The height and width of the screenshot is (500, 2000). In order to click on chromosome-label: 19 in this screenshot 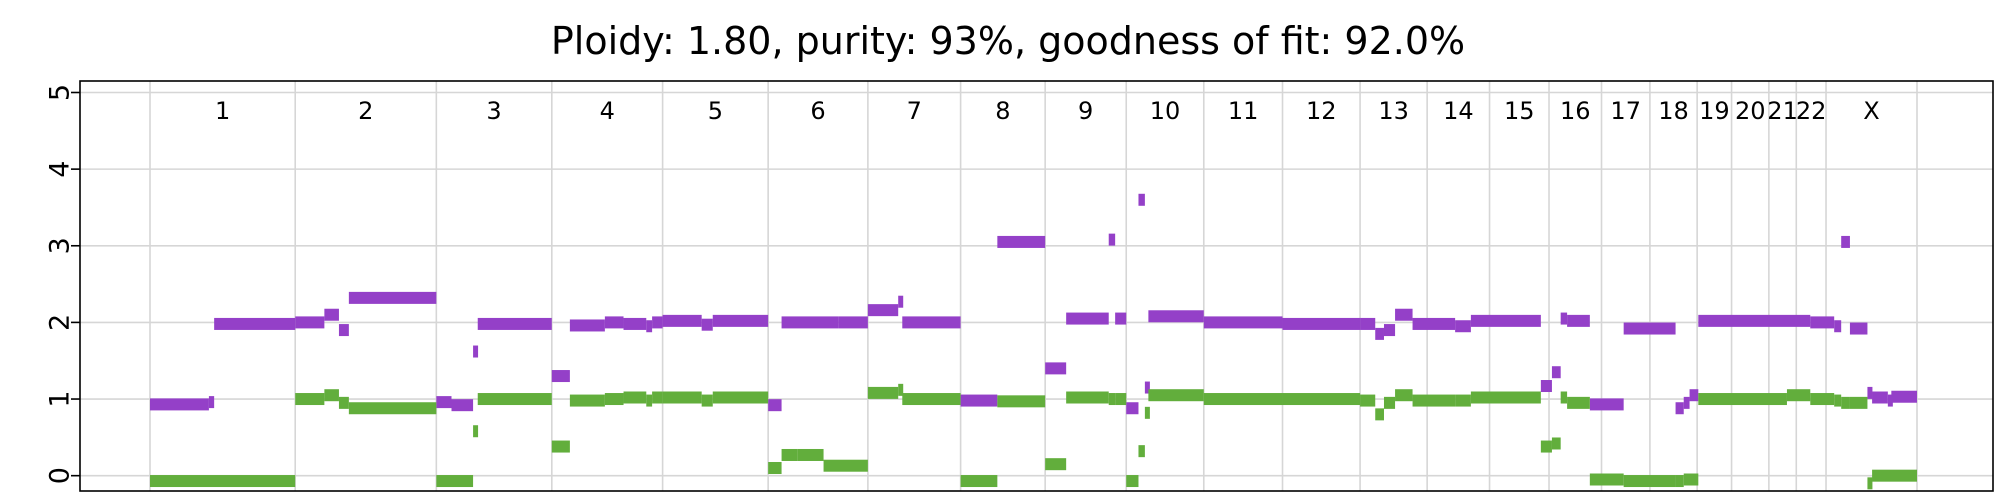, I will do `click(1714, 111)`.